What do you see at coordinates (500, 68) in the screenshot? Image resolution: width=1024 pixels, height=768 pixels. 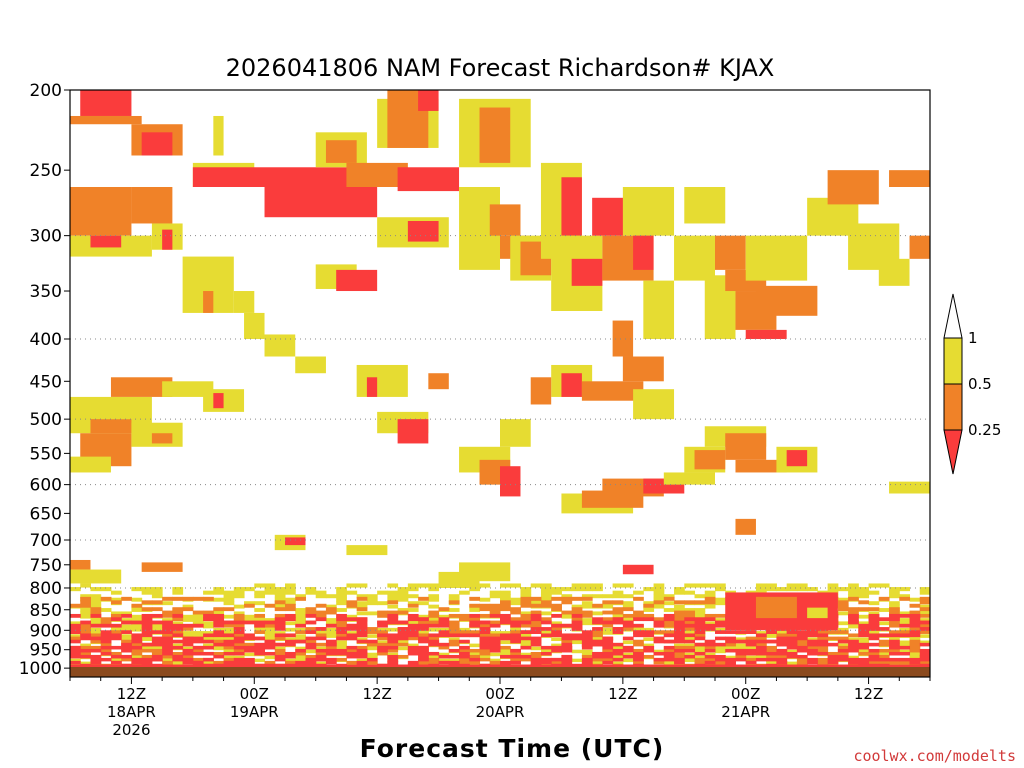 I see `chart-title: 2026041806 NAM Forecast Richardson# KJAX` at bounding box center [500, 68].